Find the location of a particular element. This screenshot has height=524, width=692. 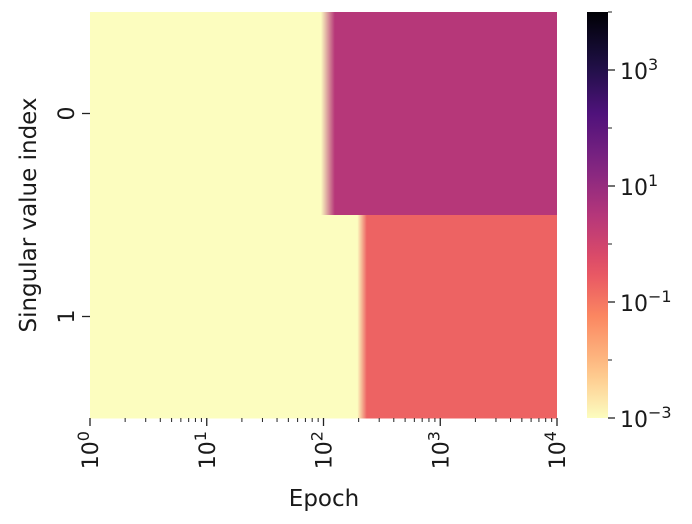

x-axis: 100 101 102 103 104 is located at coordinates (322, 443).